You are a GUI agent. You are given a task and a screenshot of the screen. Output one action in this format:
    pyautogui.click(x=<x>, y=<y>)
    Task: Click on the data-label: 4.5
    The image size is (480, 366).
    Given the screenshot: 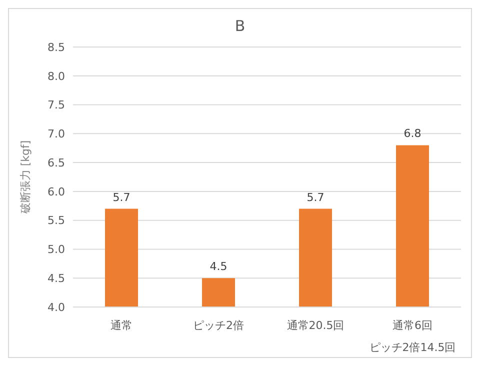 What is the action you would take?
    pyautogui.click(x=219, y=267)
    